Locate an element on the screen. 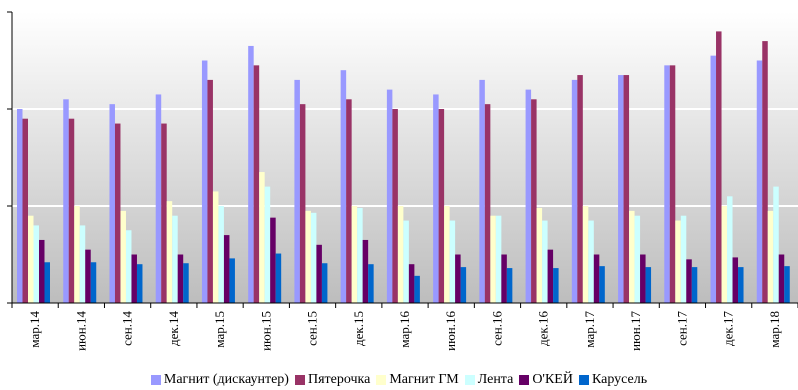 Image resolution: width=798 pixels, height=390 pixels. x-tick-label: июн.15 is located at coordinates (265, 331).